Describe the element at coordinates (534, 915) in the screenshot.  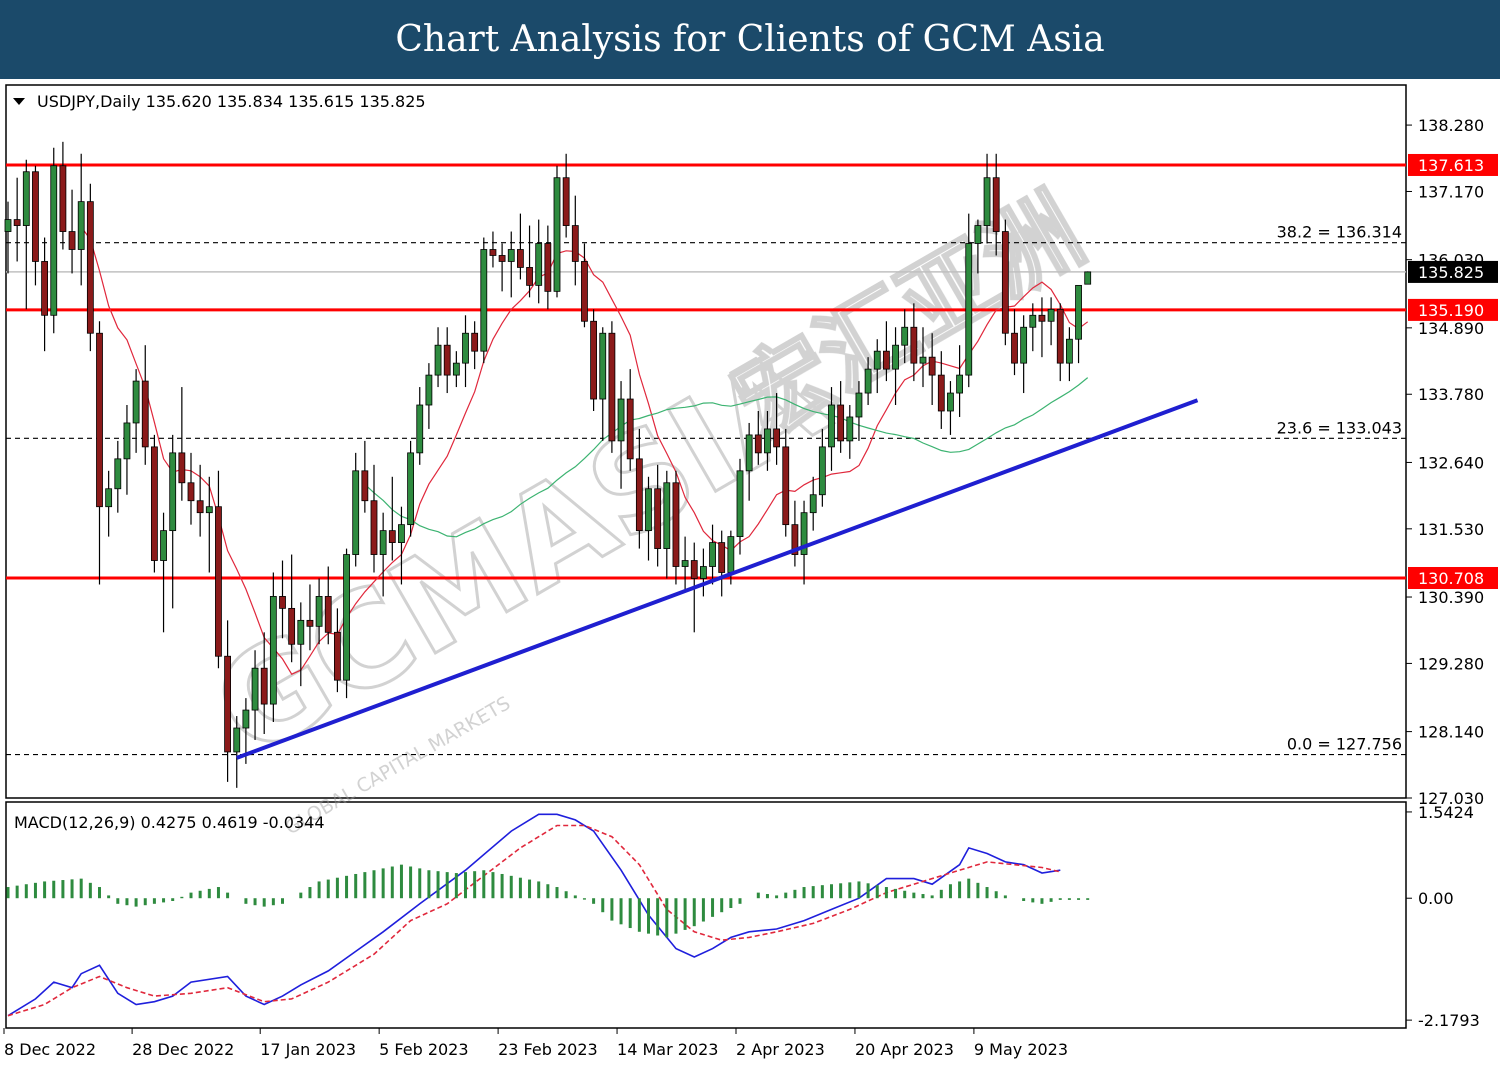
I see `macd-macd-line` at that location.